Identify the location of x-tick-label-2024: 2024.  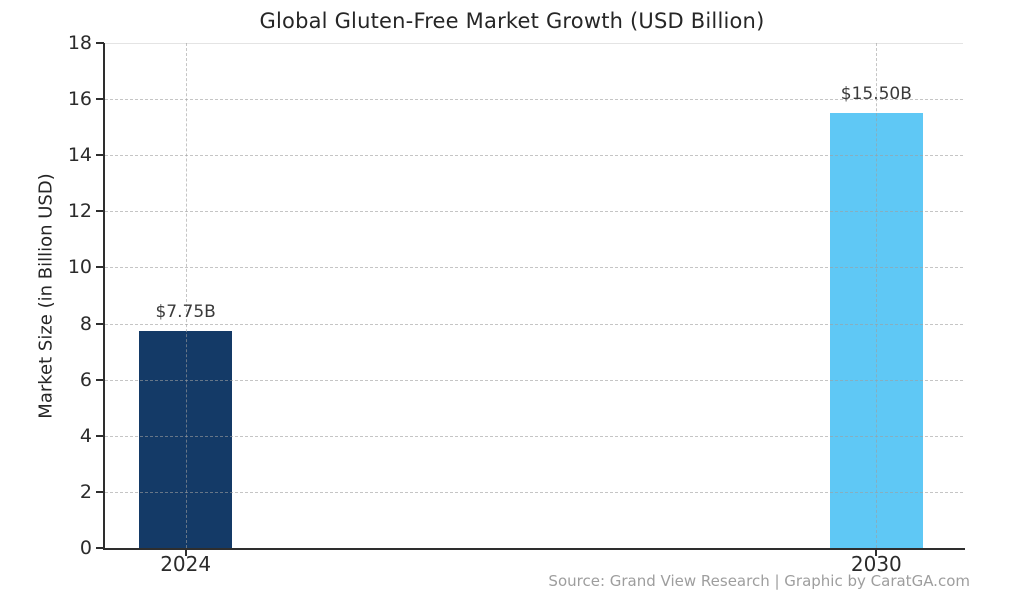
(186, 564).